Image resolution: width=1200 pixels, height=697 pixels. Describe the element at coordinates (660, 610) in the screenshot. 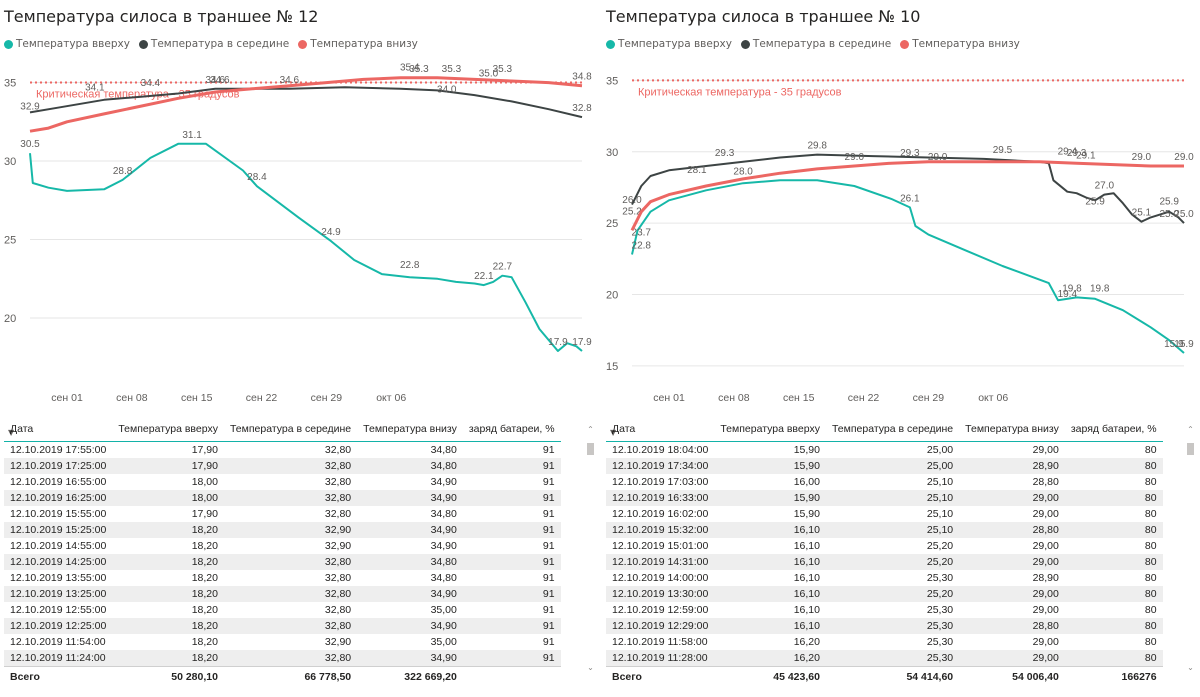

I see `table-cell: 12.10.2019 12:59:00` at that location.